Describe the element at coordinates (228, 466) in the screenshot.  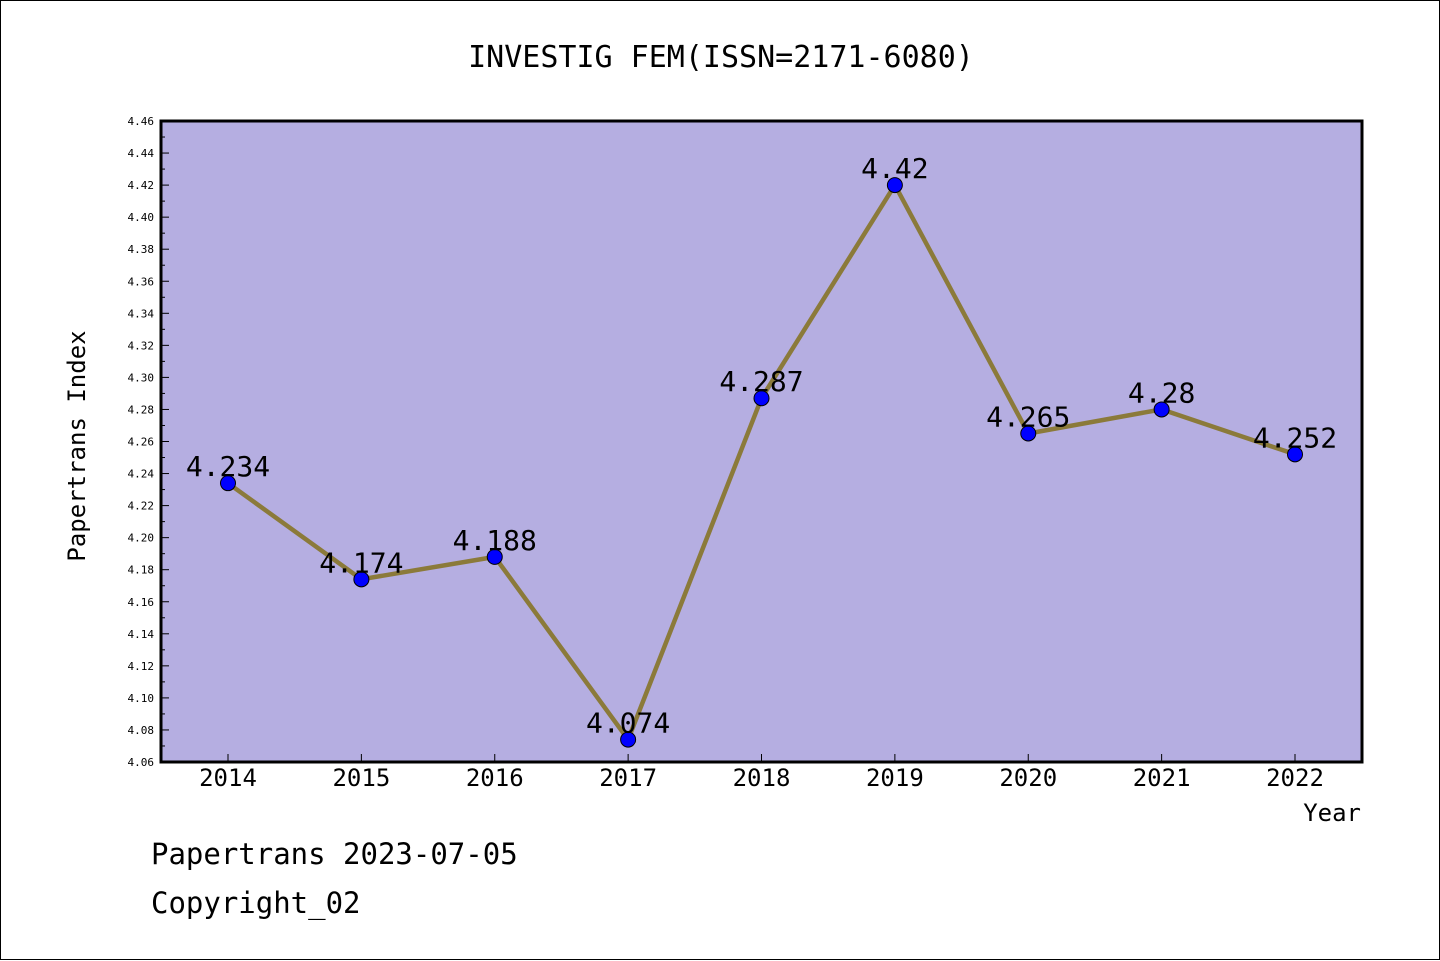
I see `data-label: 4.234` at that location.